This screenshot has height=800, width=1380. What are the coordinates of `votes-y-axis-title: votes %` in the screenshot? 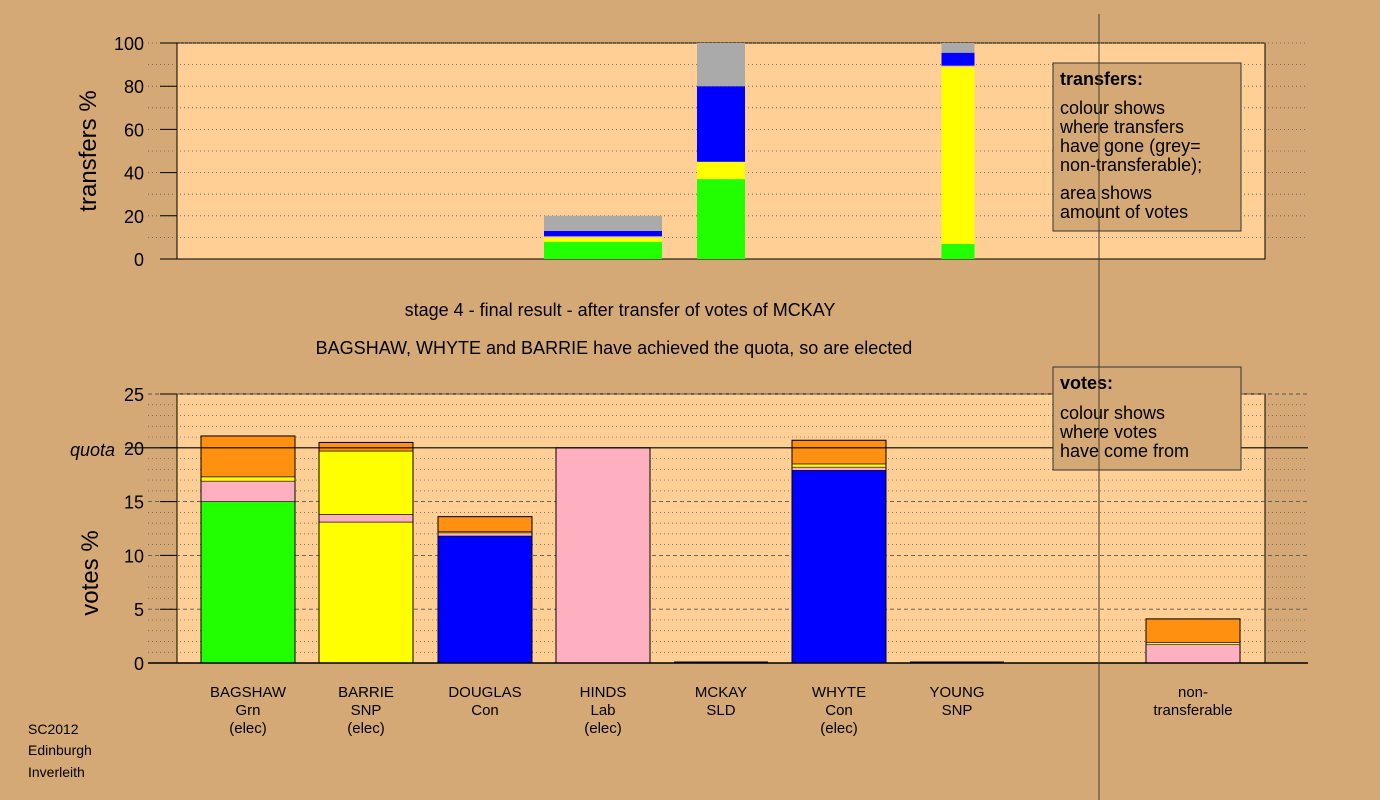 It's located at (90, 572).